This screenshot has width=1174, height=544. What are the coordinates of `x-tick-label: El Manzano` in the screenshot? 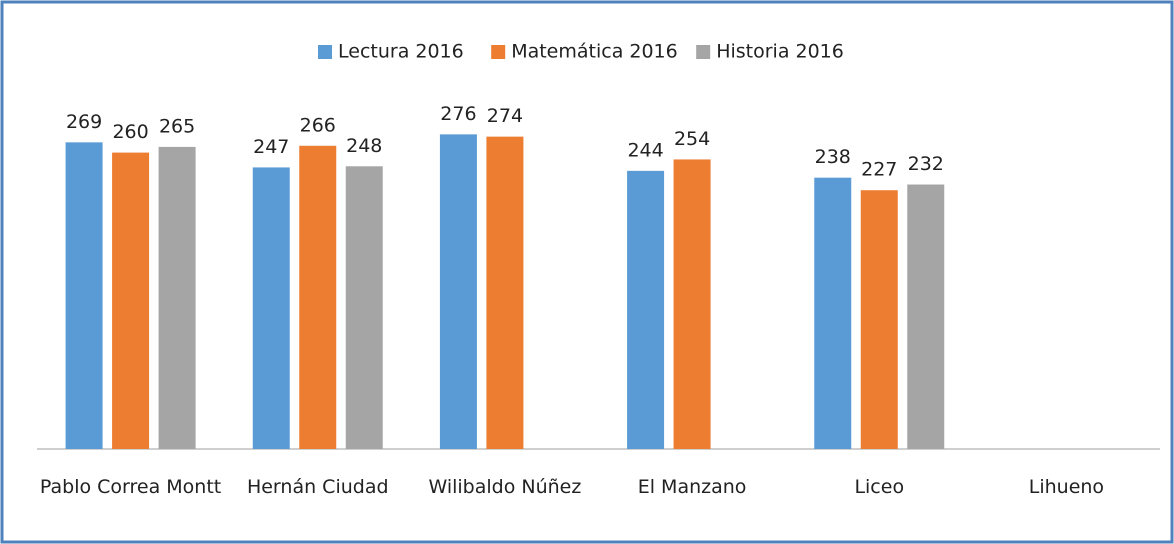 It's located at (692, 487).